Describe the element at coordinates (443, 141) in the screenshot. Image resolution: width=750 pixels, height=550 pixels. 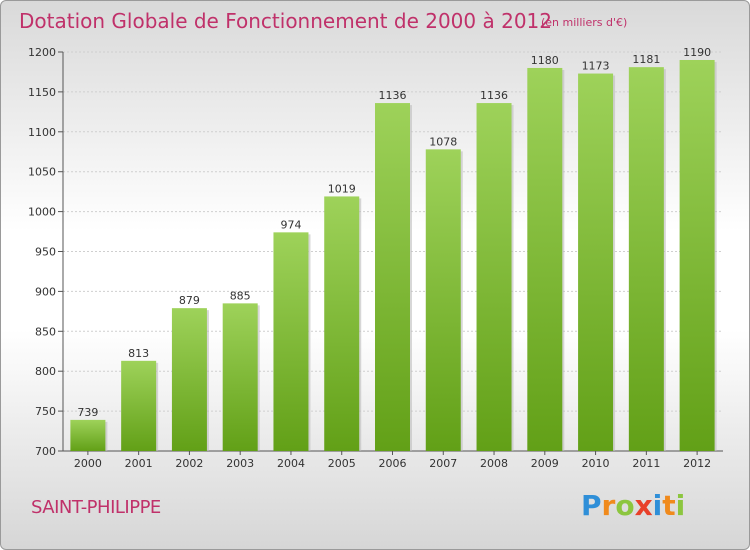
I see `bar-value-label: 1078` at that location.